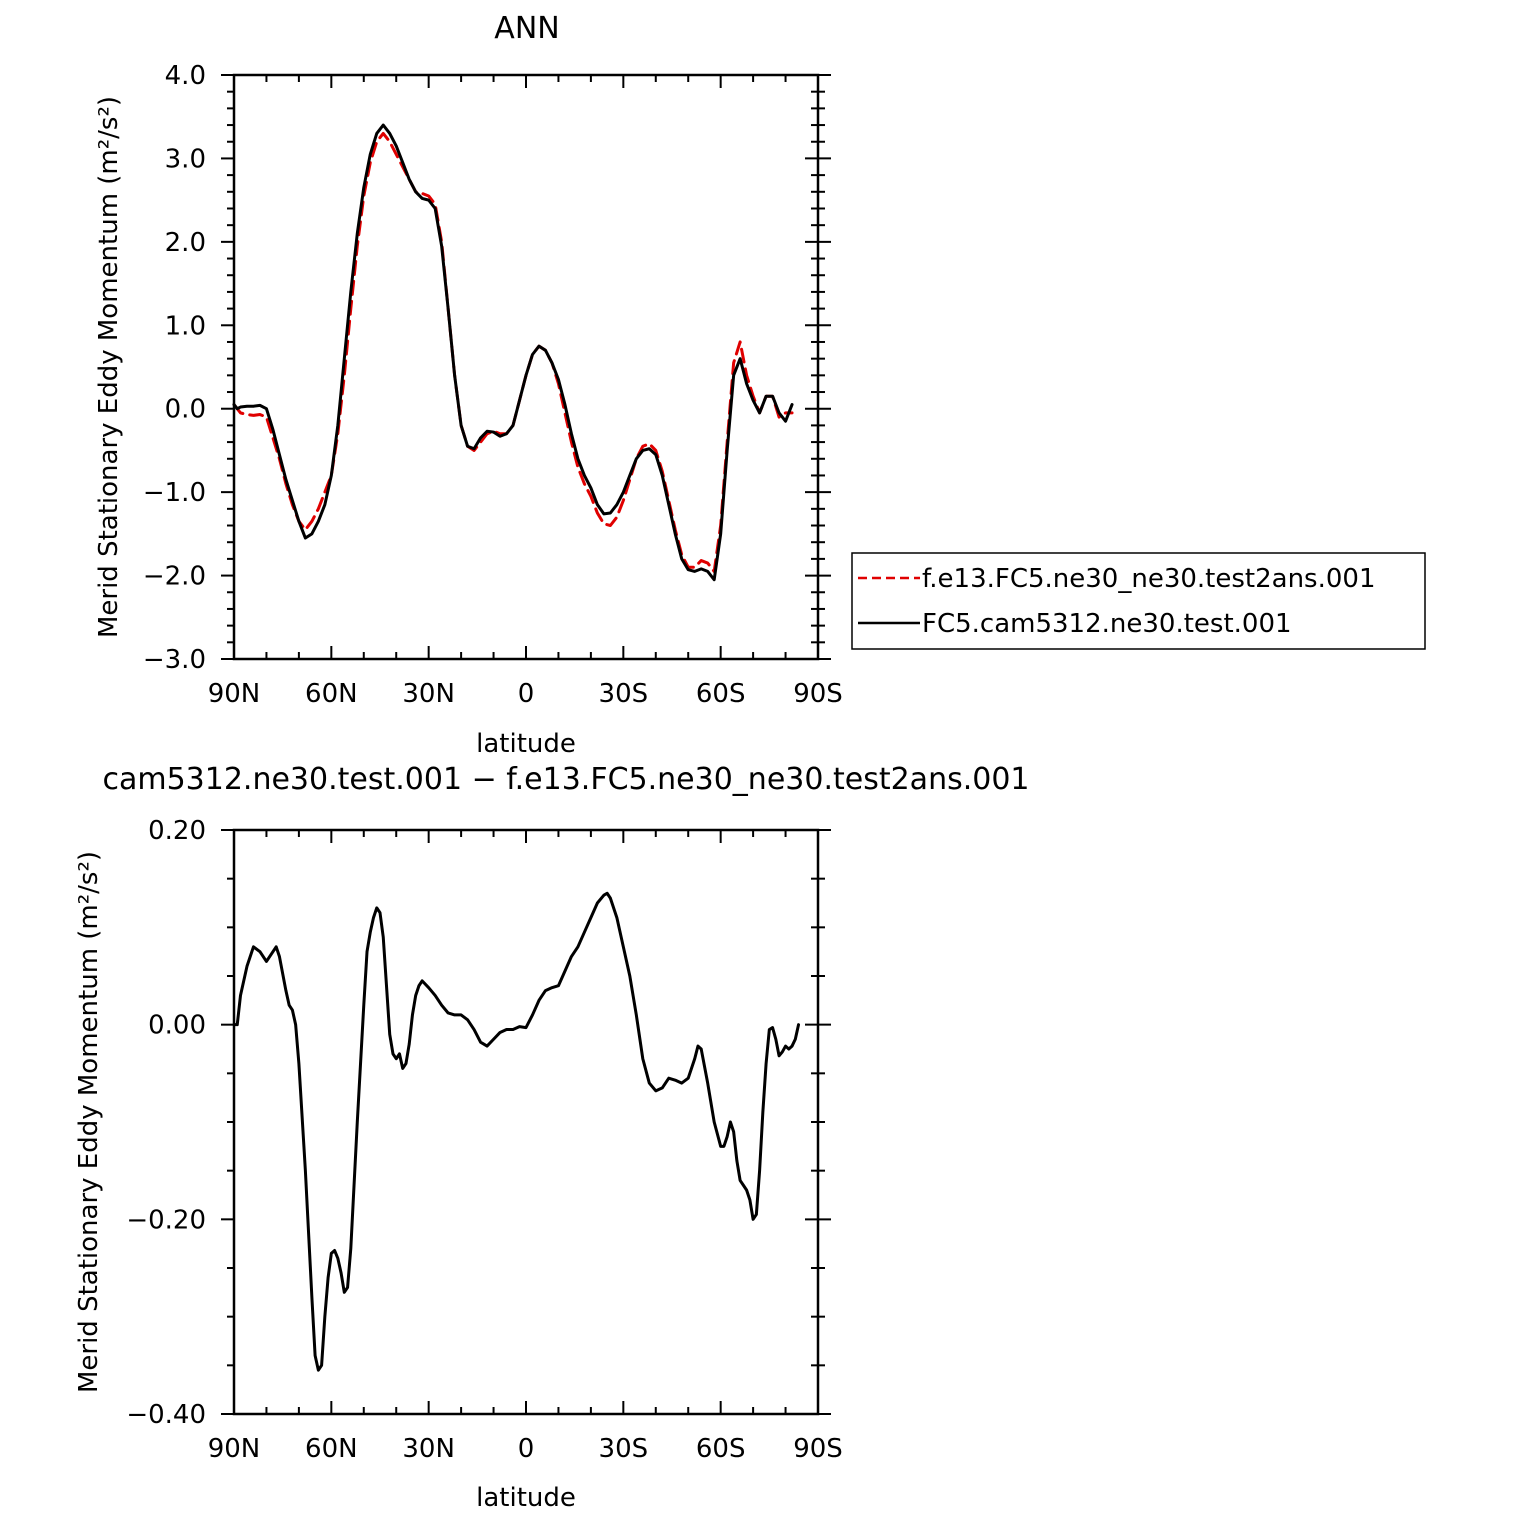  What do you see at coordinates (185, 76) in the screenshot?
I see `y-tick-label: 4.0` at bounding box center [185, 76].